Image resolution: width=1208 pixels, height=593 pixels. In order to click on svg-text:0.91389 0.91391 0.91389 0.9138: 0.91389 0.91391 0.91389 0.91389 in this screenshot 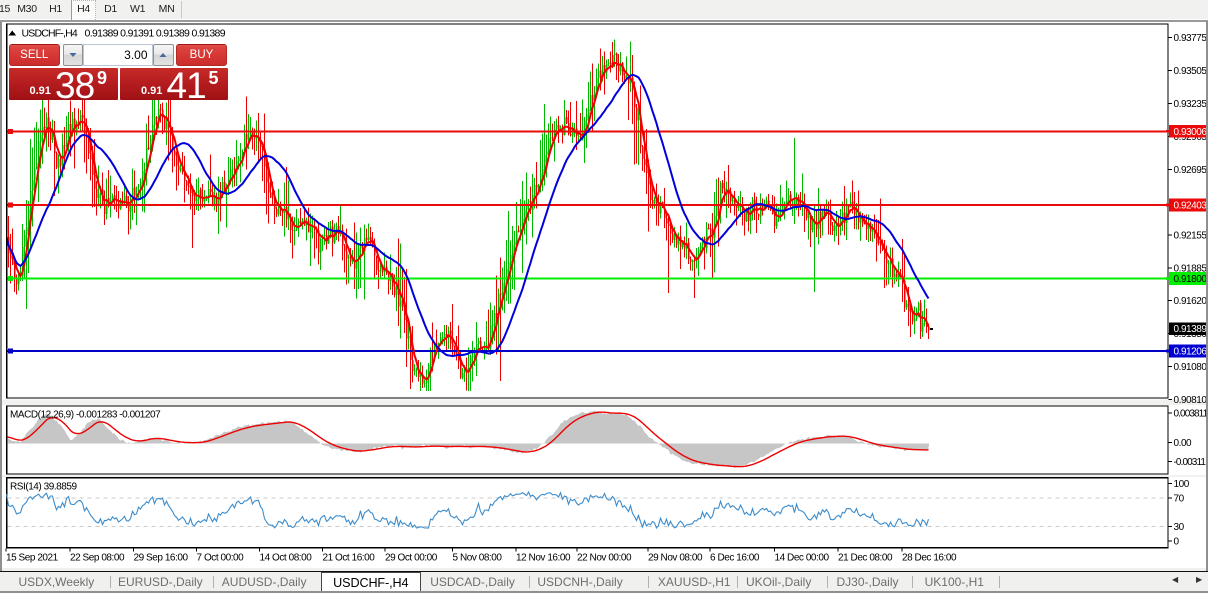, I will do `click(155, 34)`.